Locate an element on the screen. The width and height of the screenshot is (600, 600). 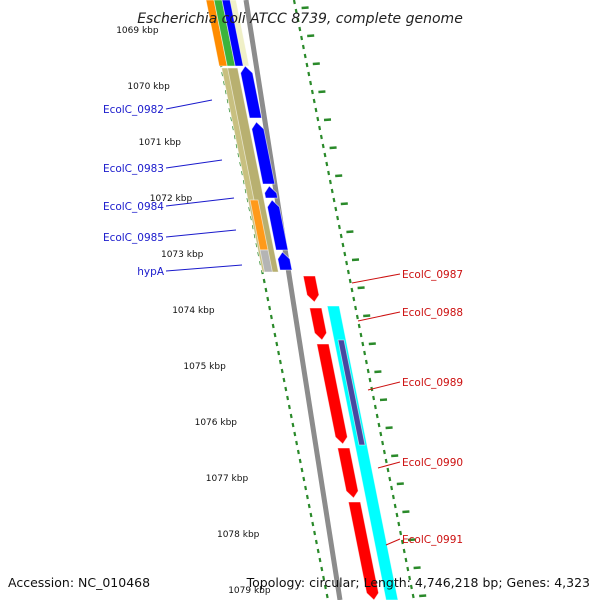
gene-label-EcolC_0991: EcolC_0991 is located at coordinates (432, 540).